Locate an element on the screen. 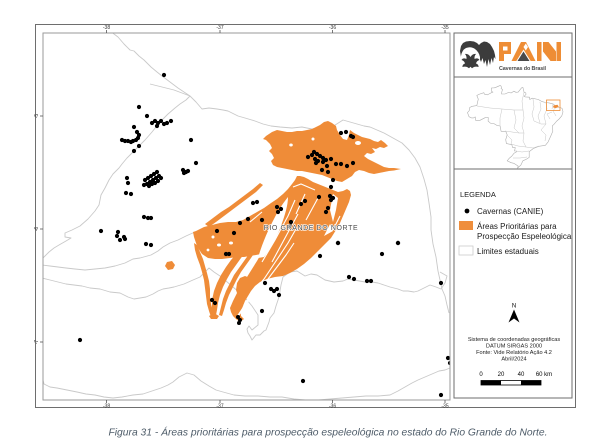 Image resolution: width=600 pixels, height=445 pixels. svg-text: 0 is located at coordinates (481, 375).